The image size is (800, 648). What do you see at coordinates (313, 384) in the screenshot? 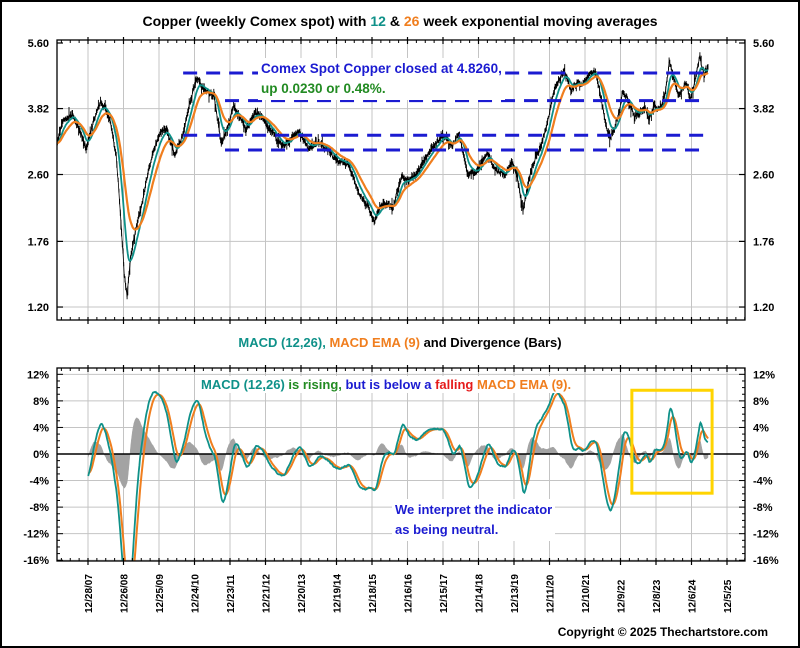
I see `rich-text-part: is rising,` at bounding box center [313, 384].